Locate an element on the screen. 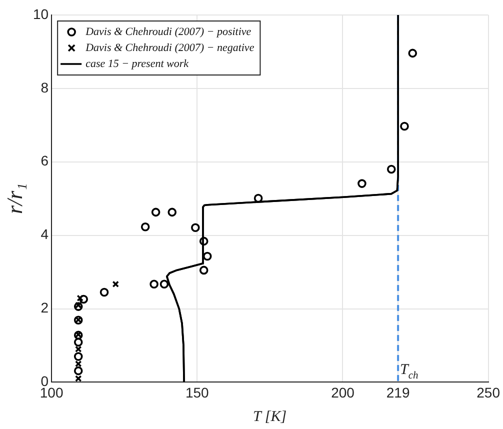 This screenshot has height=429, width=503. x-tick-label: 250 is located at coordinates (488, 392).